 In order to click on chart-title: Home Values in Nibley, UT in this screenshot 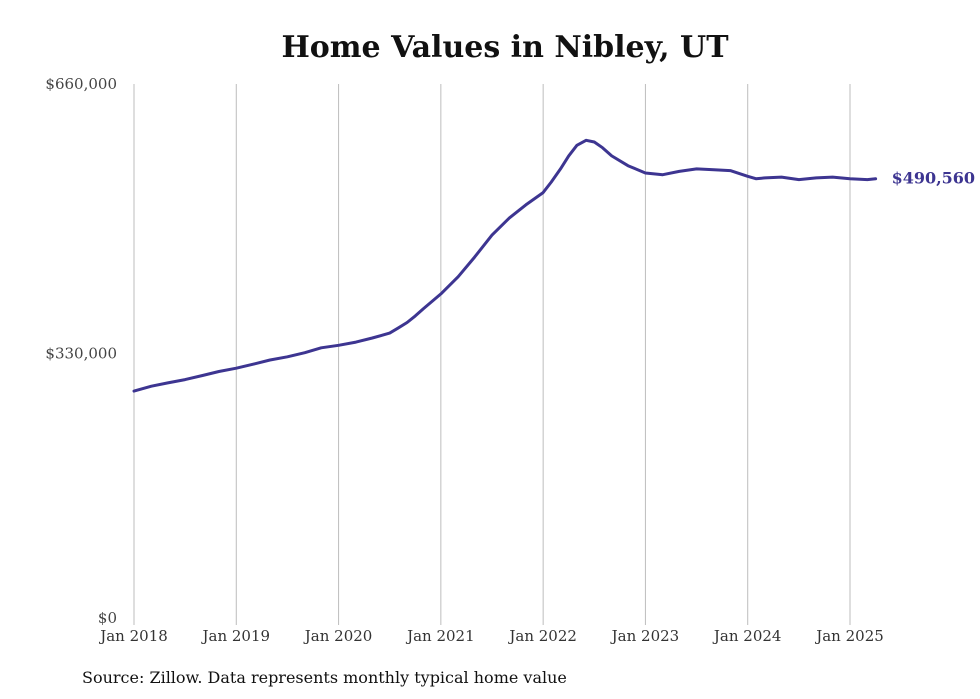, I will do `click(505, 47)`.